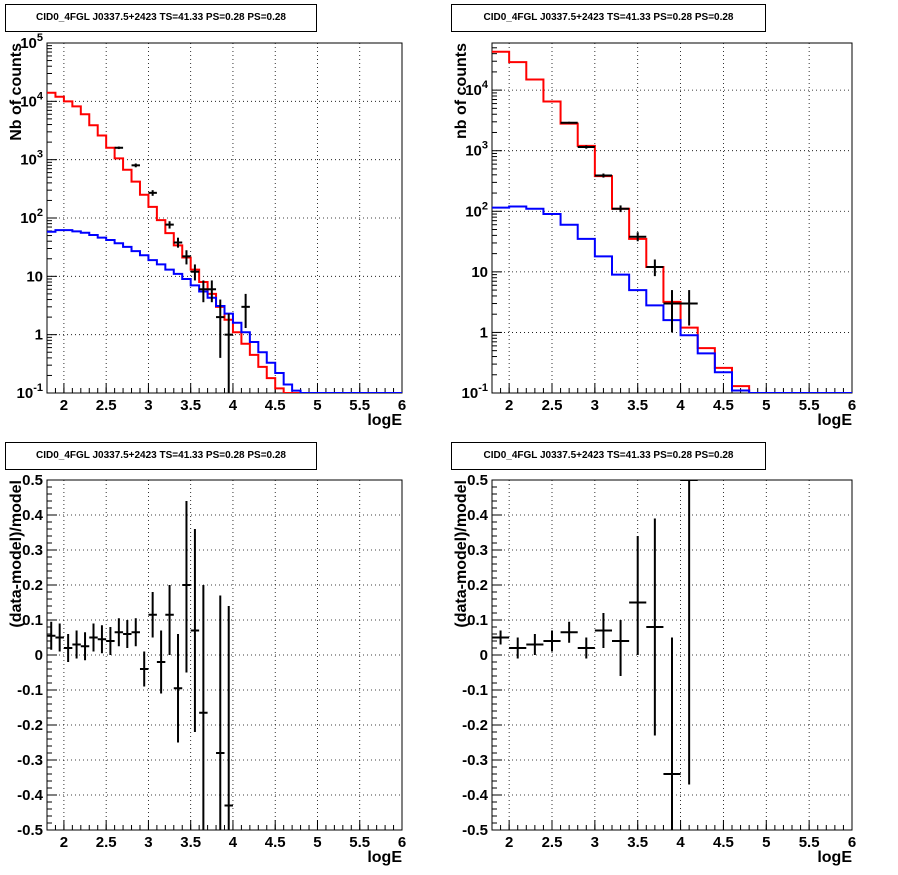 This screenshot has width=898, height=875. I want to click on y-tick-label: -0.1, so click(475, 690).